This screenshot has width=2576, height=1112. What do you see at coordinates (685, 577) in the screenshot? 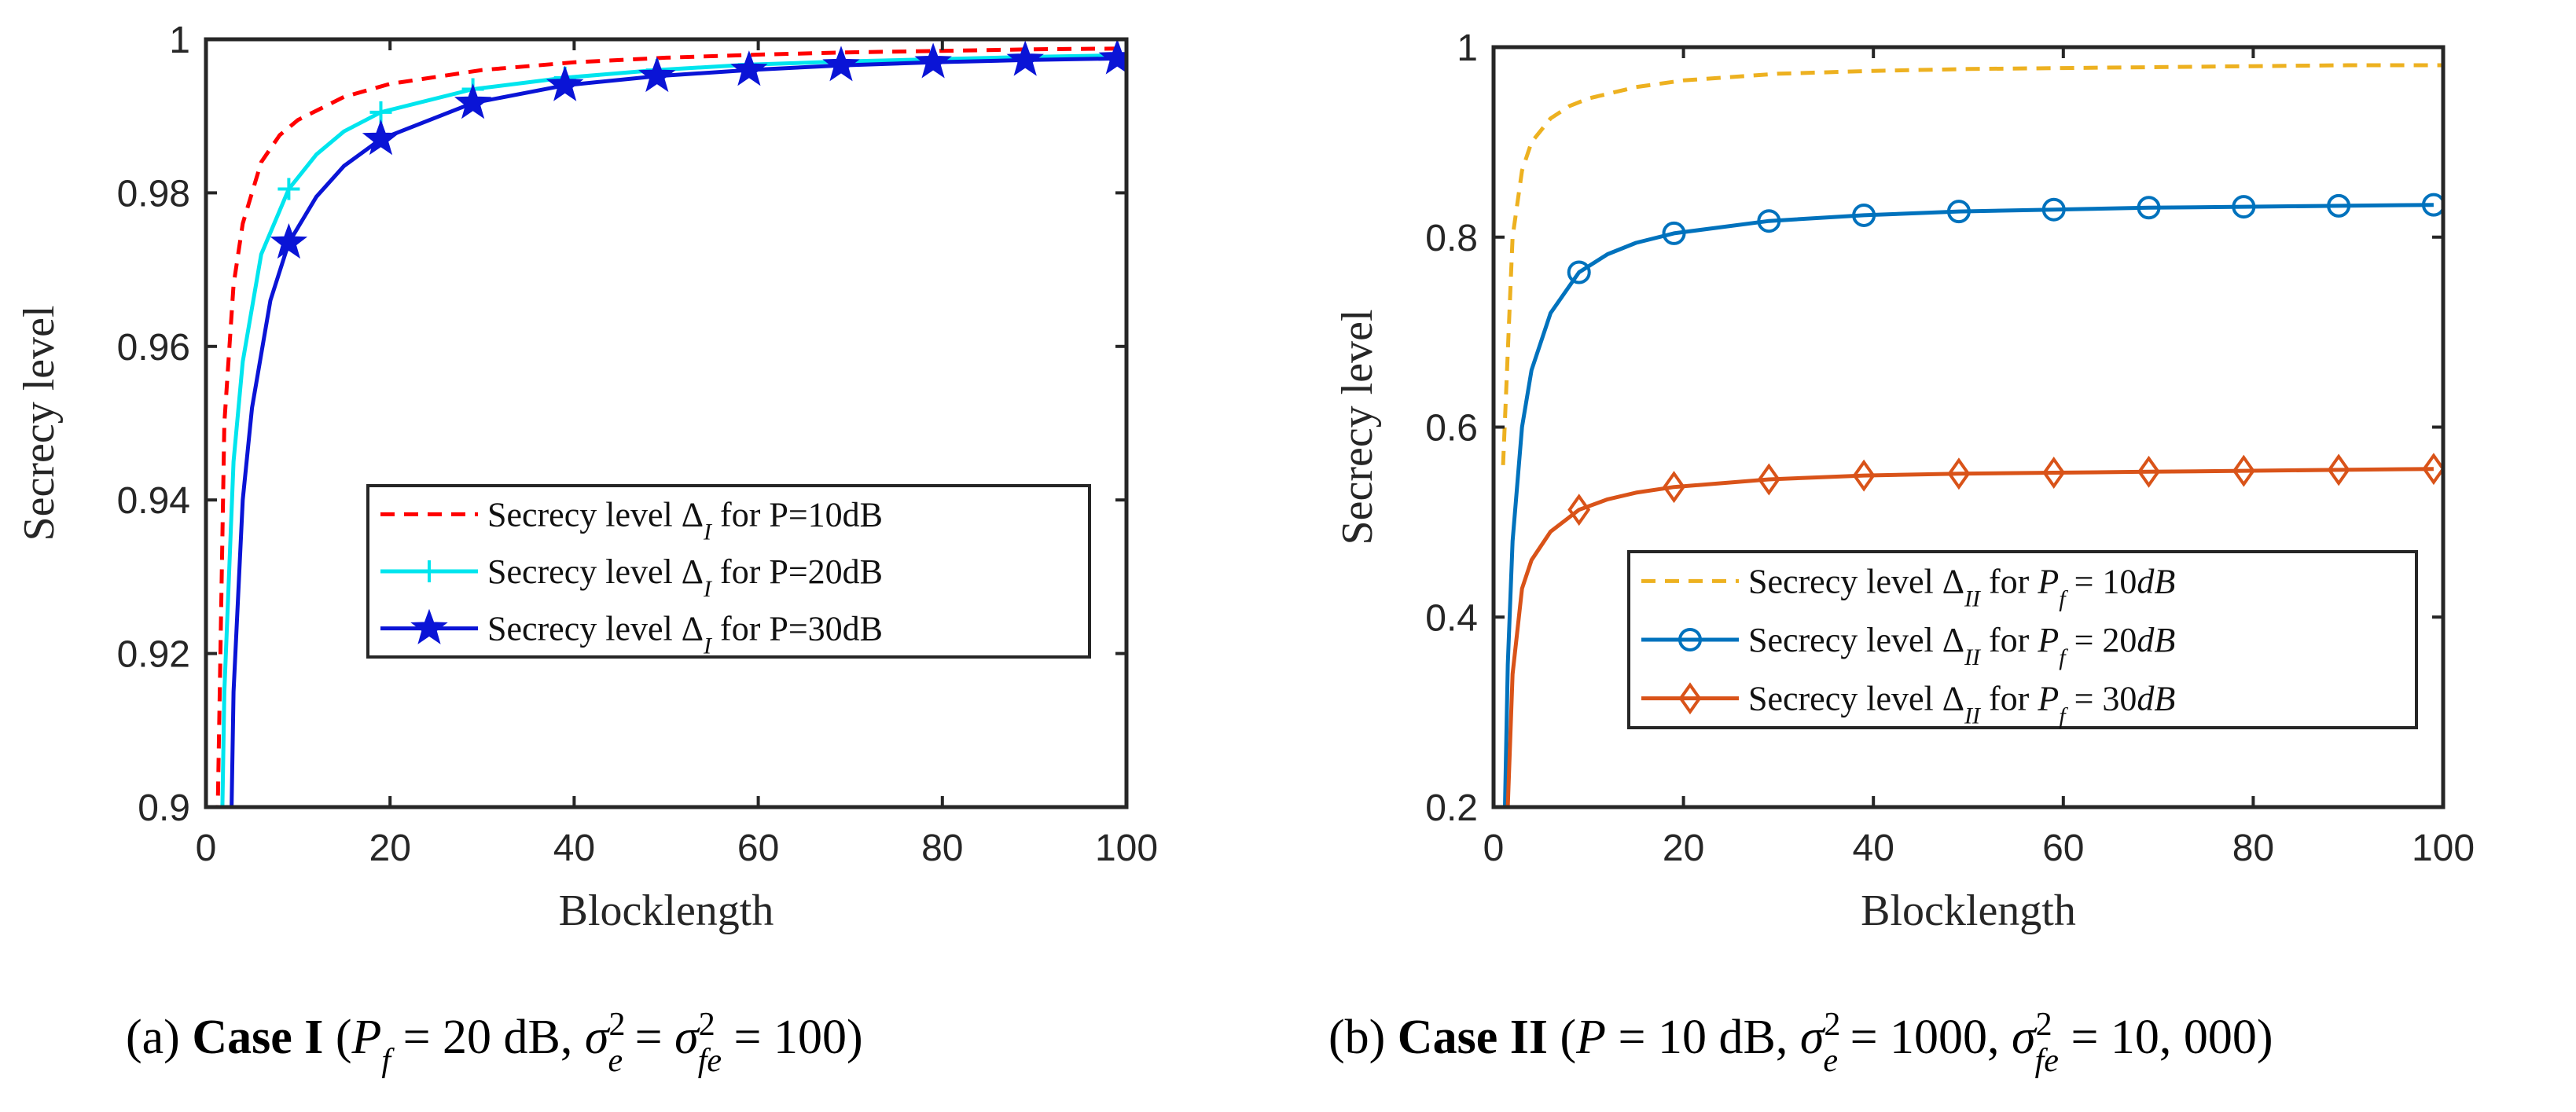
I see `legend-label-a-2: Secrecy level ΔI for P=20dB` at bounding box center [685, 577].